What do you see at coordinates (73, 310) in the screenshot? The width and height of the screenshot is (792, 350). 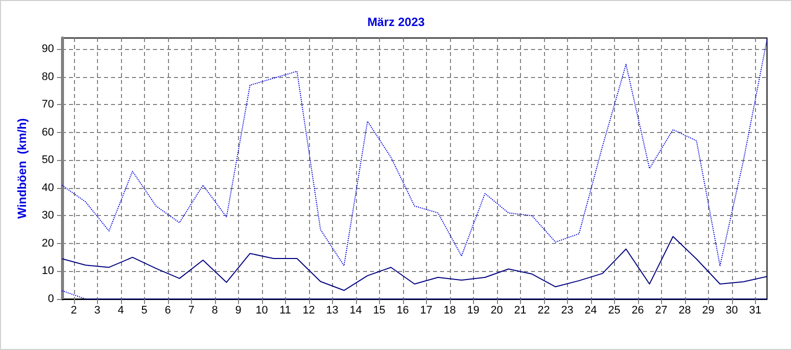 I see `x-tick-label: 2` at bounding box center [73, 310].